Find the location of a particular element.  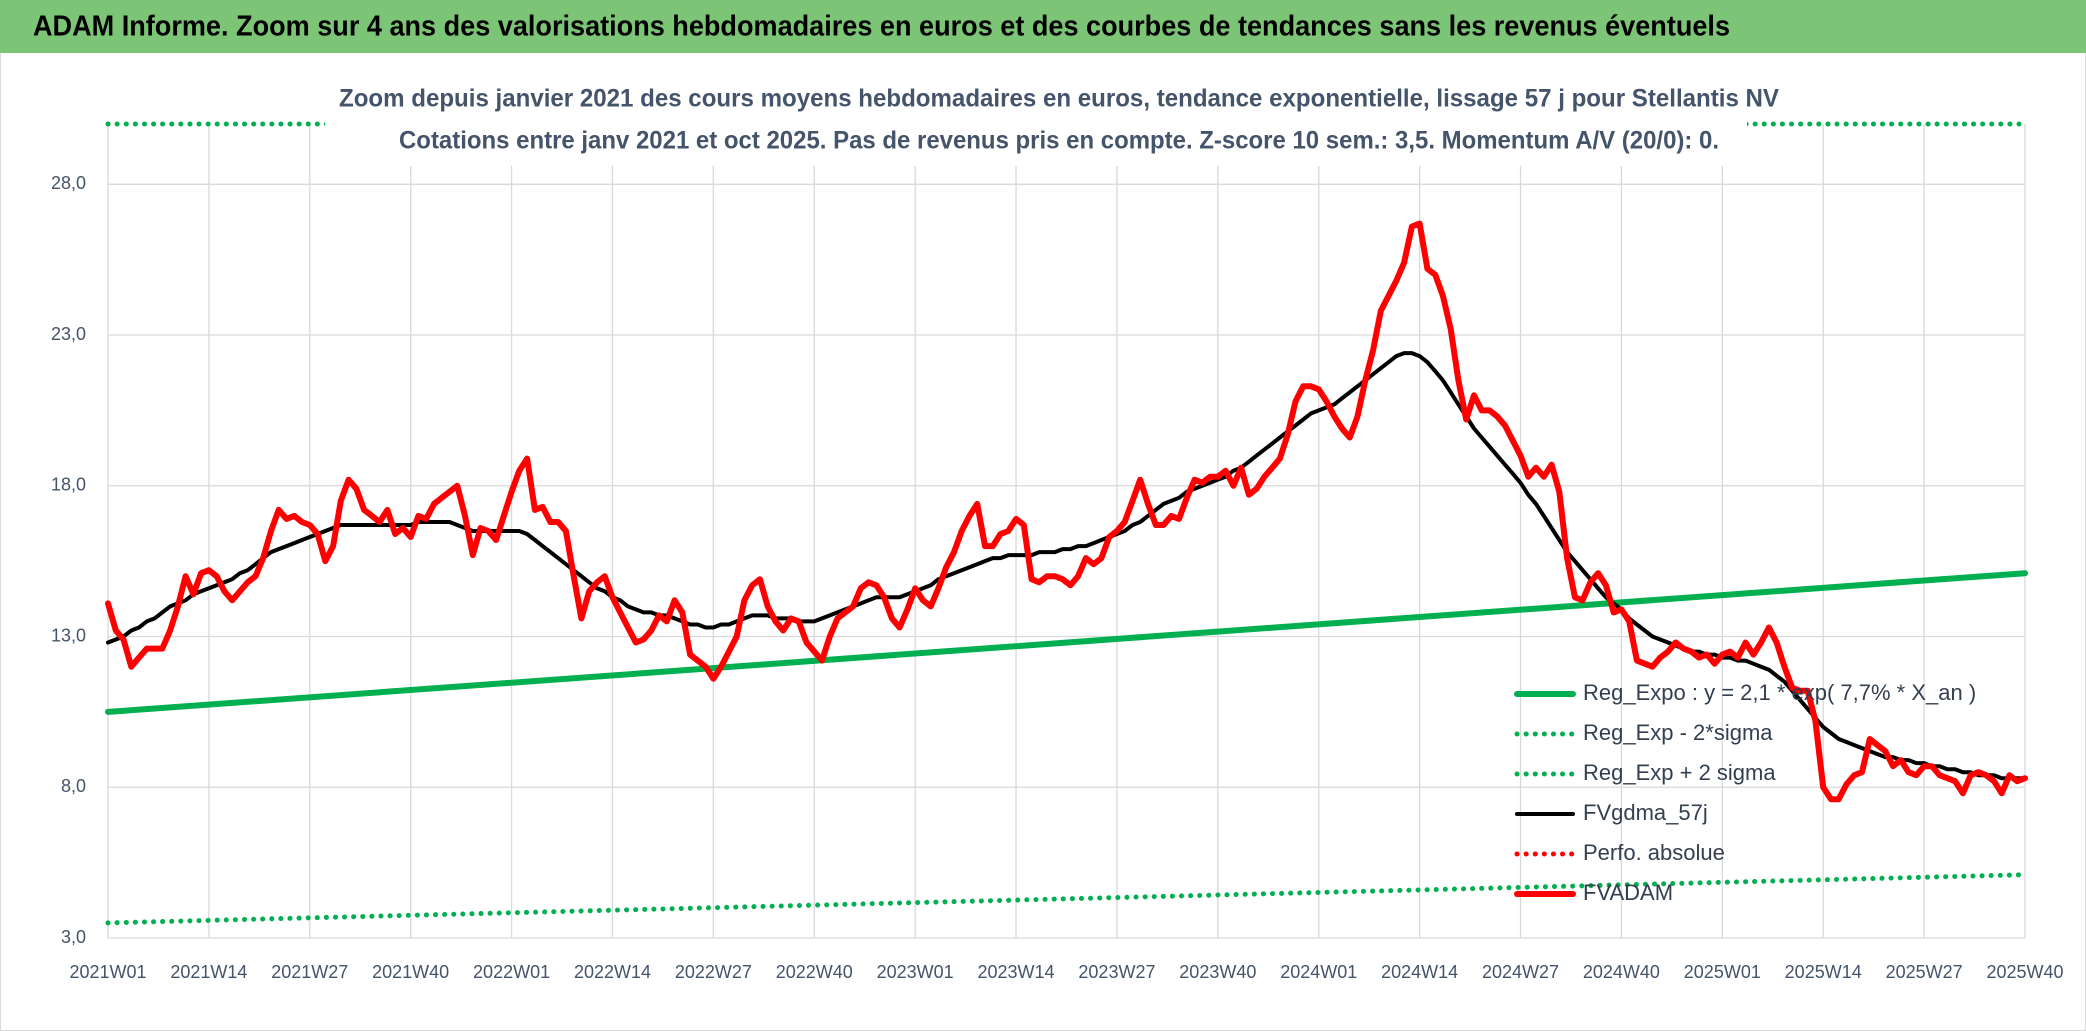

x-tick-label: 2025W40 is located at coordinates (2024, 972).